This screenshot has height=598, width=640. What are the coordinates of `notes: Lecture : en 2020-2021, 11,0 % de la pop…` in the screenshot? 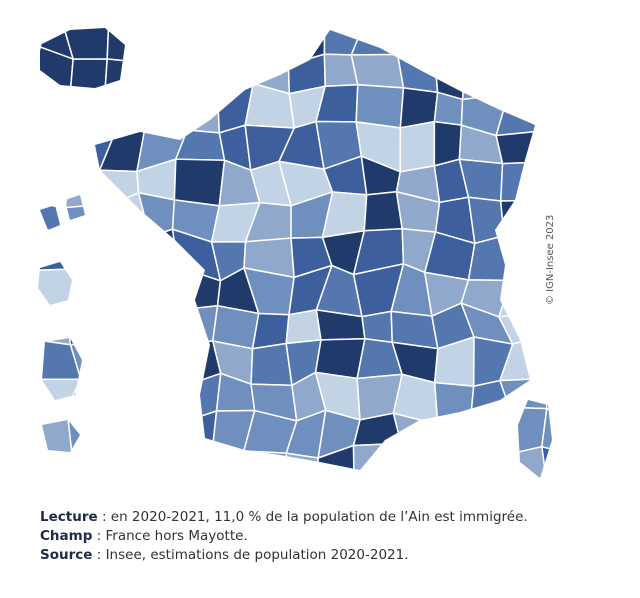 It's located at (284, 536).